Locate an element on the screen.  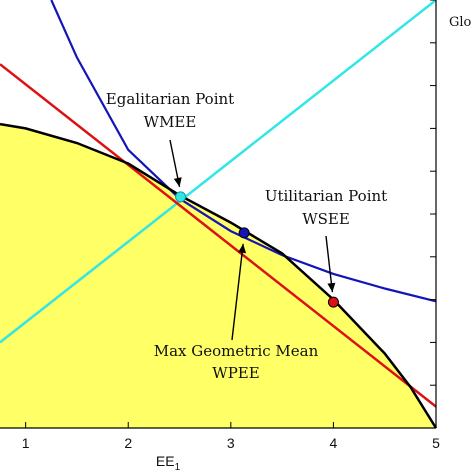
egalitarian-label-line2: WMEE is located at coordinates (170, 122).